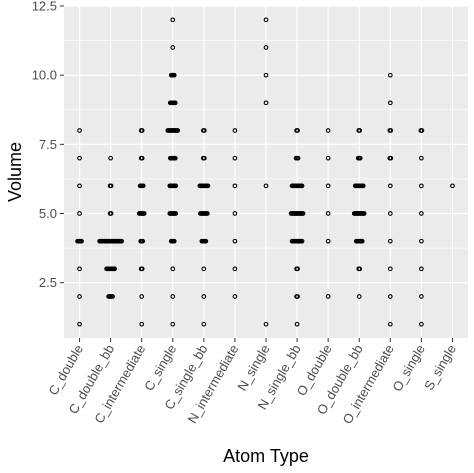  What do you see at coordinates (48, 213) in the screenshot?
I see `y-tick-label: 5.0` at bounding box center [48, 213].